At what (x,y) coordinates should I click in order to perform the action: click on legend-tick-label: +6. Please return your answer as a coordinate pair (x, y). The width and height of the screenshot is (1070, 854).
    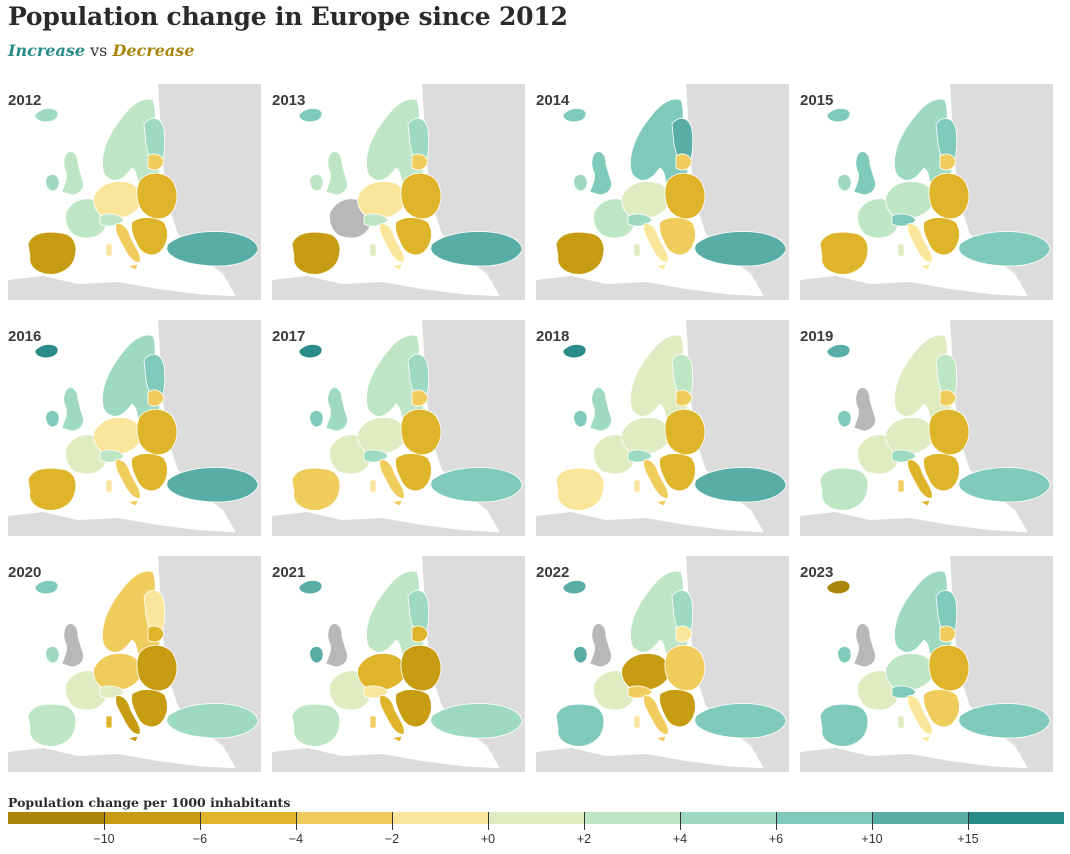
    Looking at the image, I should click on (776, 839).